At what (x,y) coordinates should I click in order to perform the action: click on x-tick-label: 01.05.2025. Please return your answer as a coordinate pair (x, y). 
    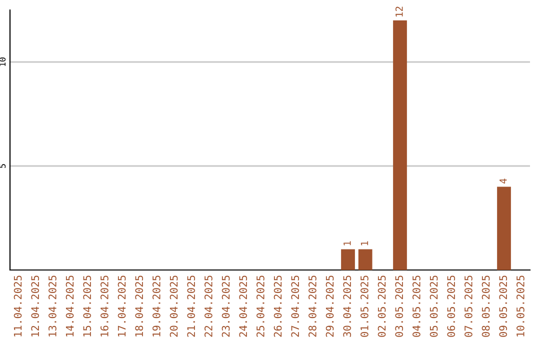
    Looking at the image, I should click on (364, 306).